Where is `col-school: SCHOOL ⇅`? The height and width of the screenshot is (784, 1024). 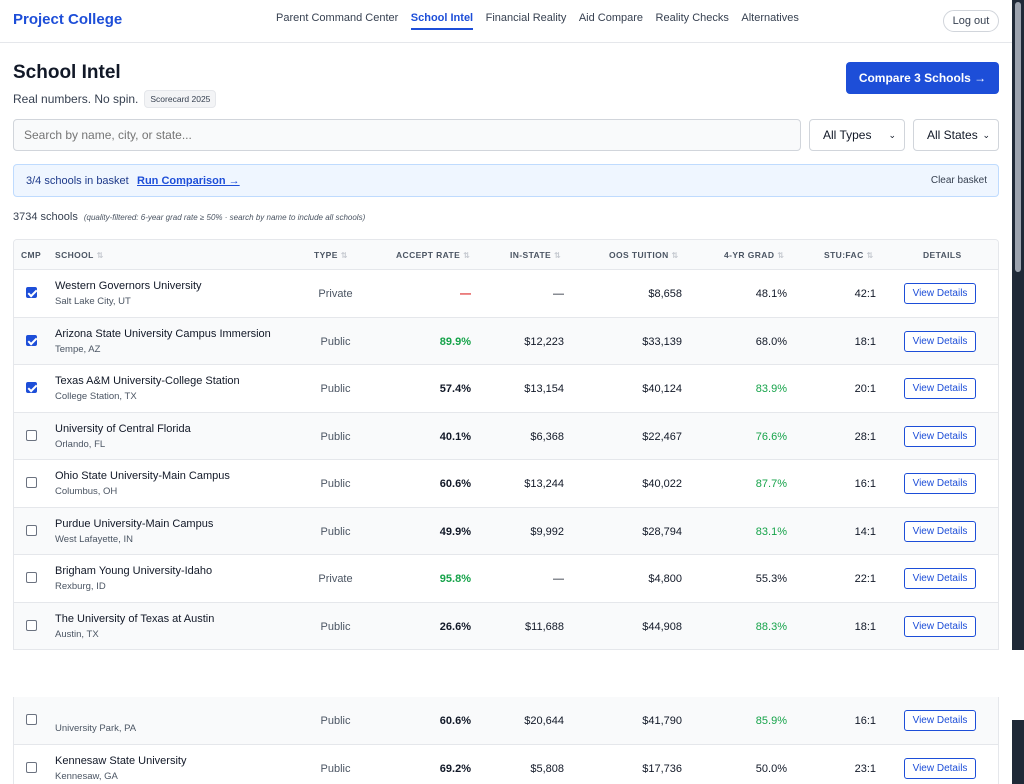
col-school: SCHOOL ⇅ is located at coordinates (79, 255).